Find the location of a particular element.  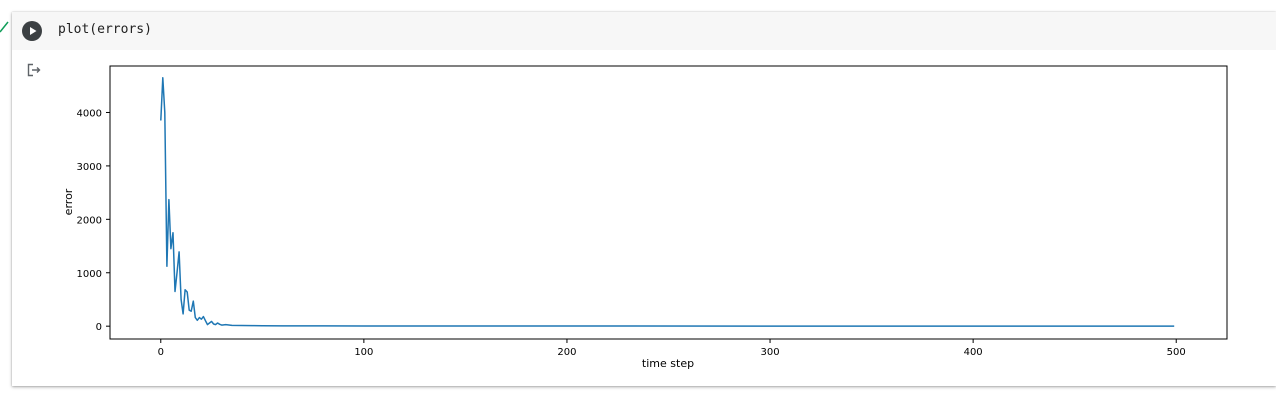

x-tick-label: 400 is located at coordinates (973, 352).